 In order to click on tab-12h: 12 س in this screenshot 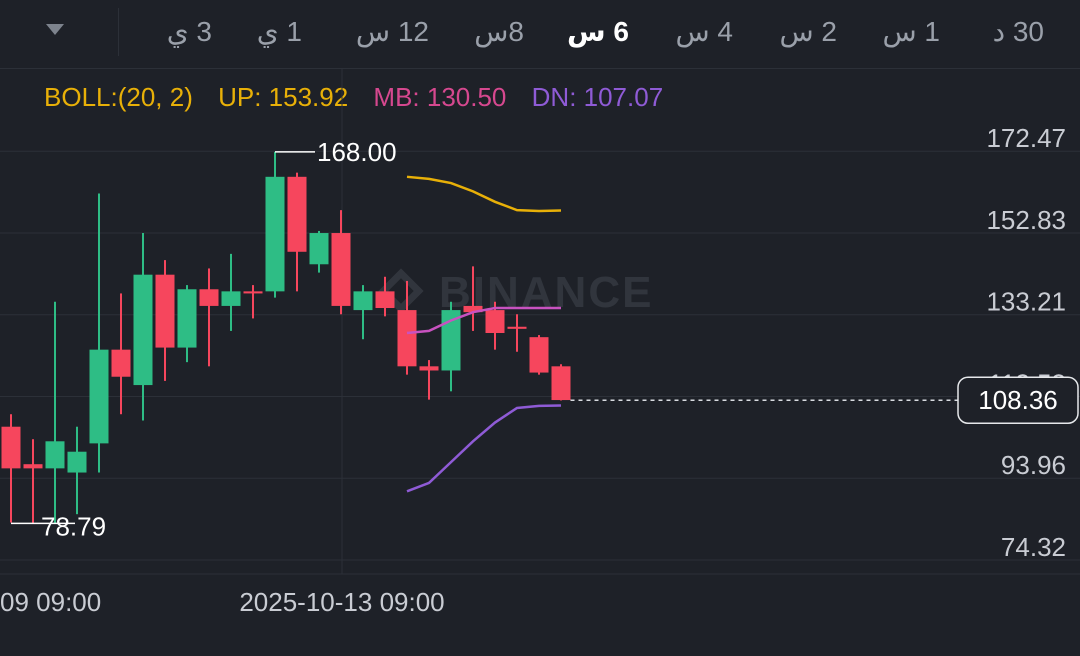, I will do `click(392, 31)`.